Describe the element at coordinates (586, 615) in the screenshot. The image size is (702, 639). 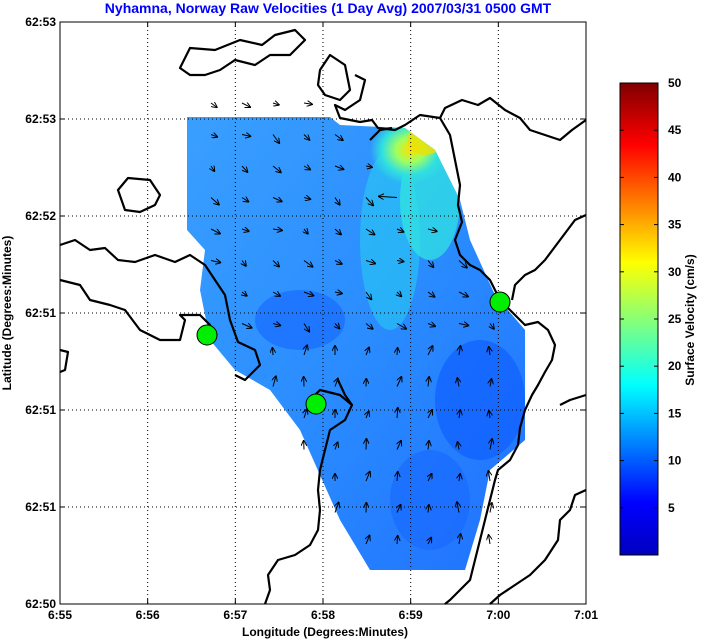
I see `x-tick-label: 7:01` at that location.